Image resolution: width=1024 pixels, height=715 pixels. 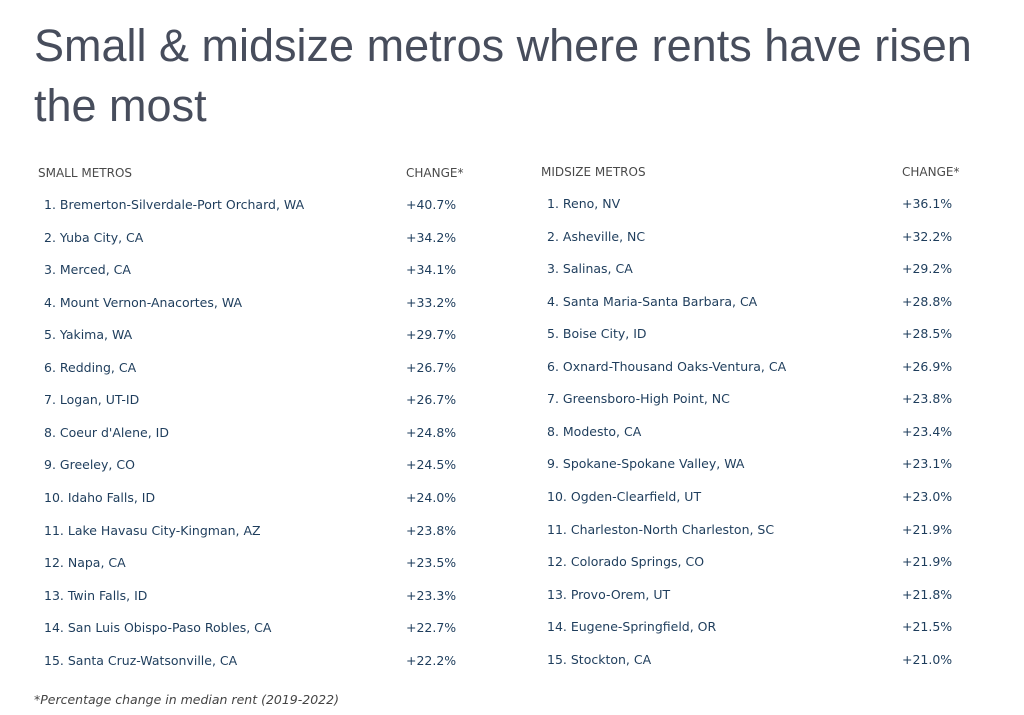 What do you see at coordinates (431, 465) in the screenshot?
I see `change-value: +24.5%` at bounding box center [431, 465].